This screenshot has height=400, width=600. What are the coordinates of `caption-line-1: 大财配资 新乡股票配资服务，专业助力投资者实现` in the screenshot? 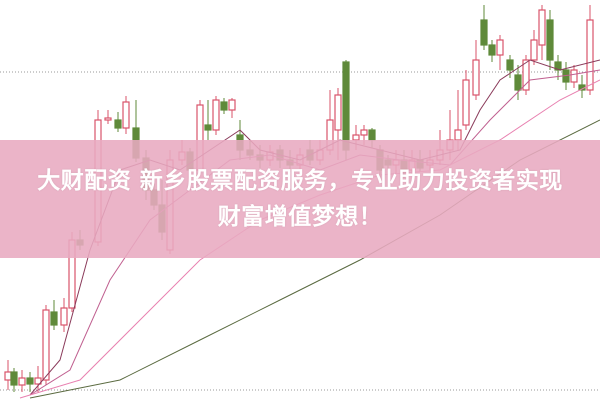 It's located at (300, 181).